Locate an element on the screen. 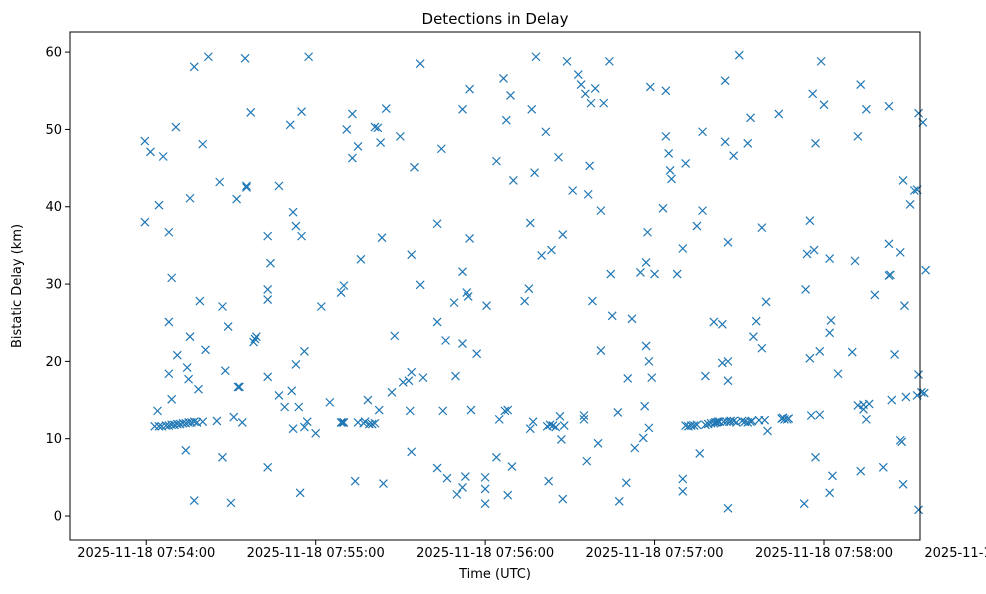 This screenshot has width=986, height=594. x-tick-label: 2025-11-18 07:59:00 is located at coordinates (955, 553).